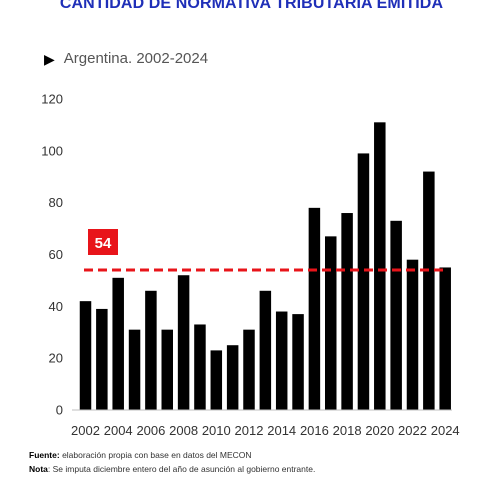  What do you see at coordinates (314, 308) in the screenshot?
I see `bar-2016` at bounding box center [314, 308].